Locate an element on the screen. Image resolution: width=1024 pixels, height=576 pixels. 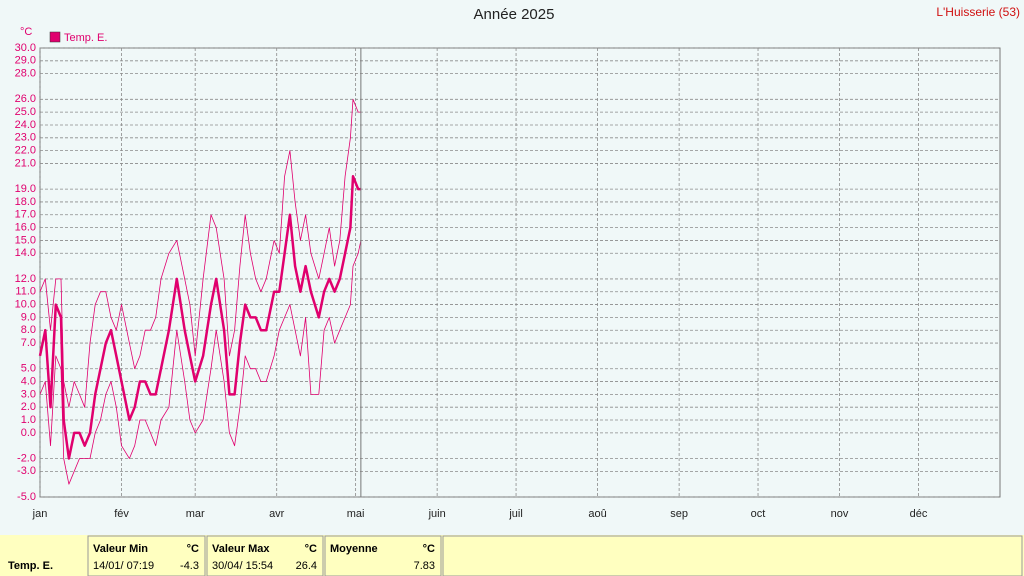
summary-value: -4.3 is located at coordinates (189, 566).